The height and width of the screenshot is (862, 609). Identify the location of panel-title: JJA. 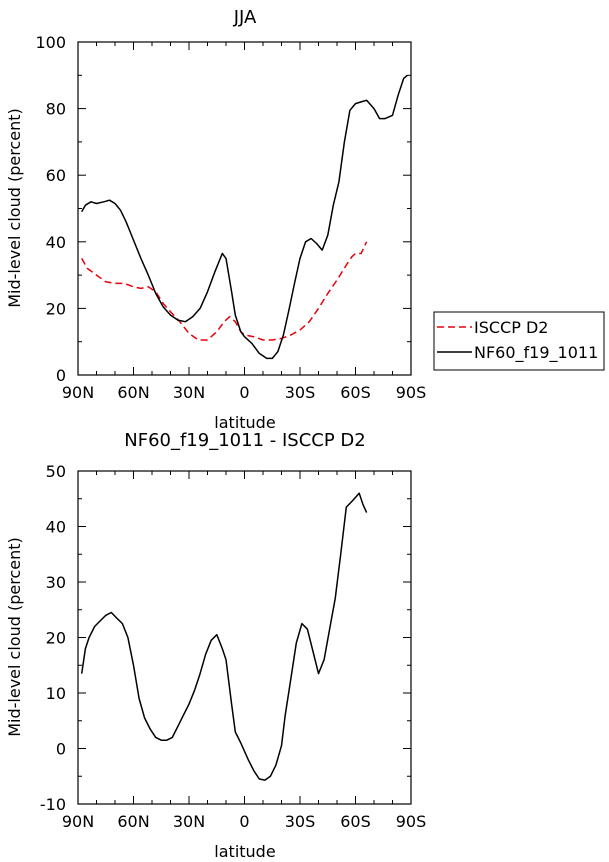
(245, 17).